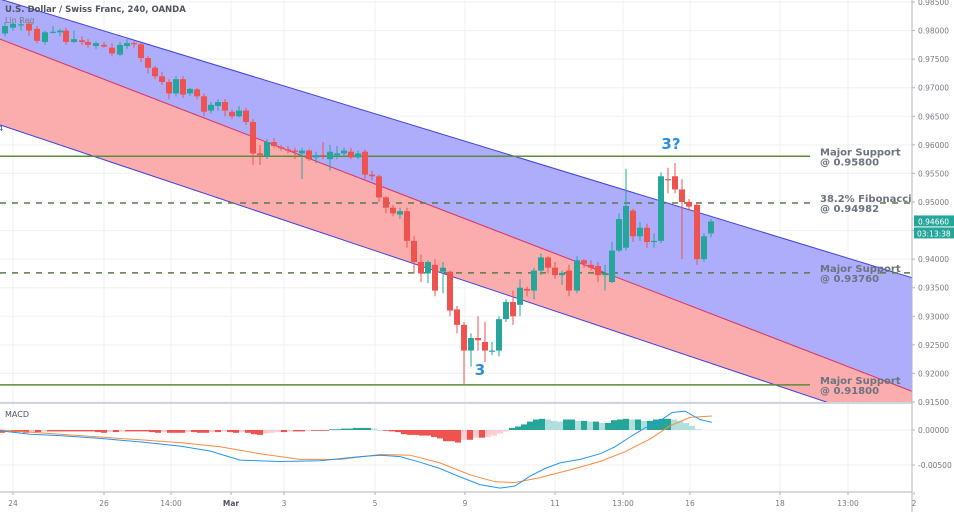 The height and width of the screenshot is (516, 954). What do you see at coordinates (17, 414) in the screenshot?
I see `macd-indicator-label: MACD` at bounding box center [17, 414].